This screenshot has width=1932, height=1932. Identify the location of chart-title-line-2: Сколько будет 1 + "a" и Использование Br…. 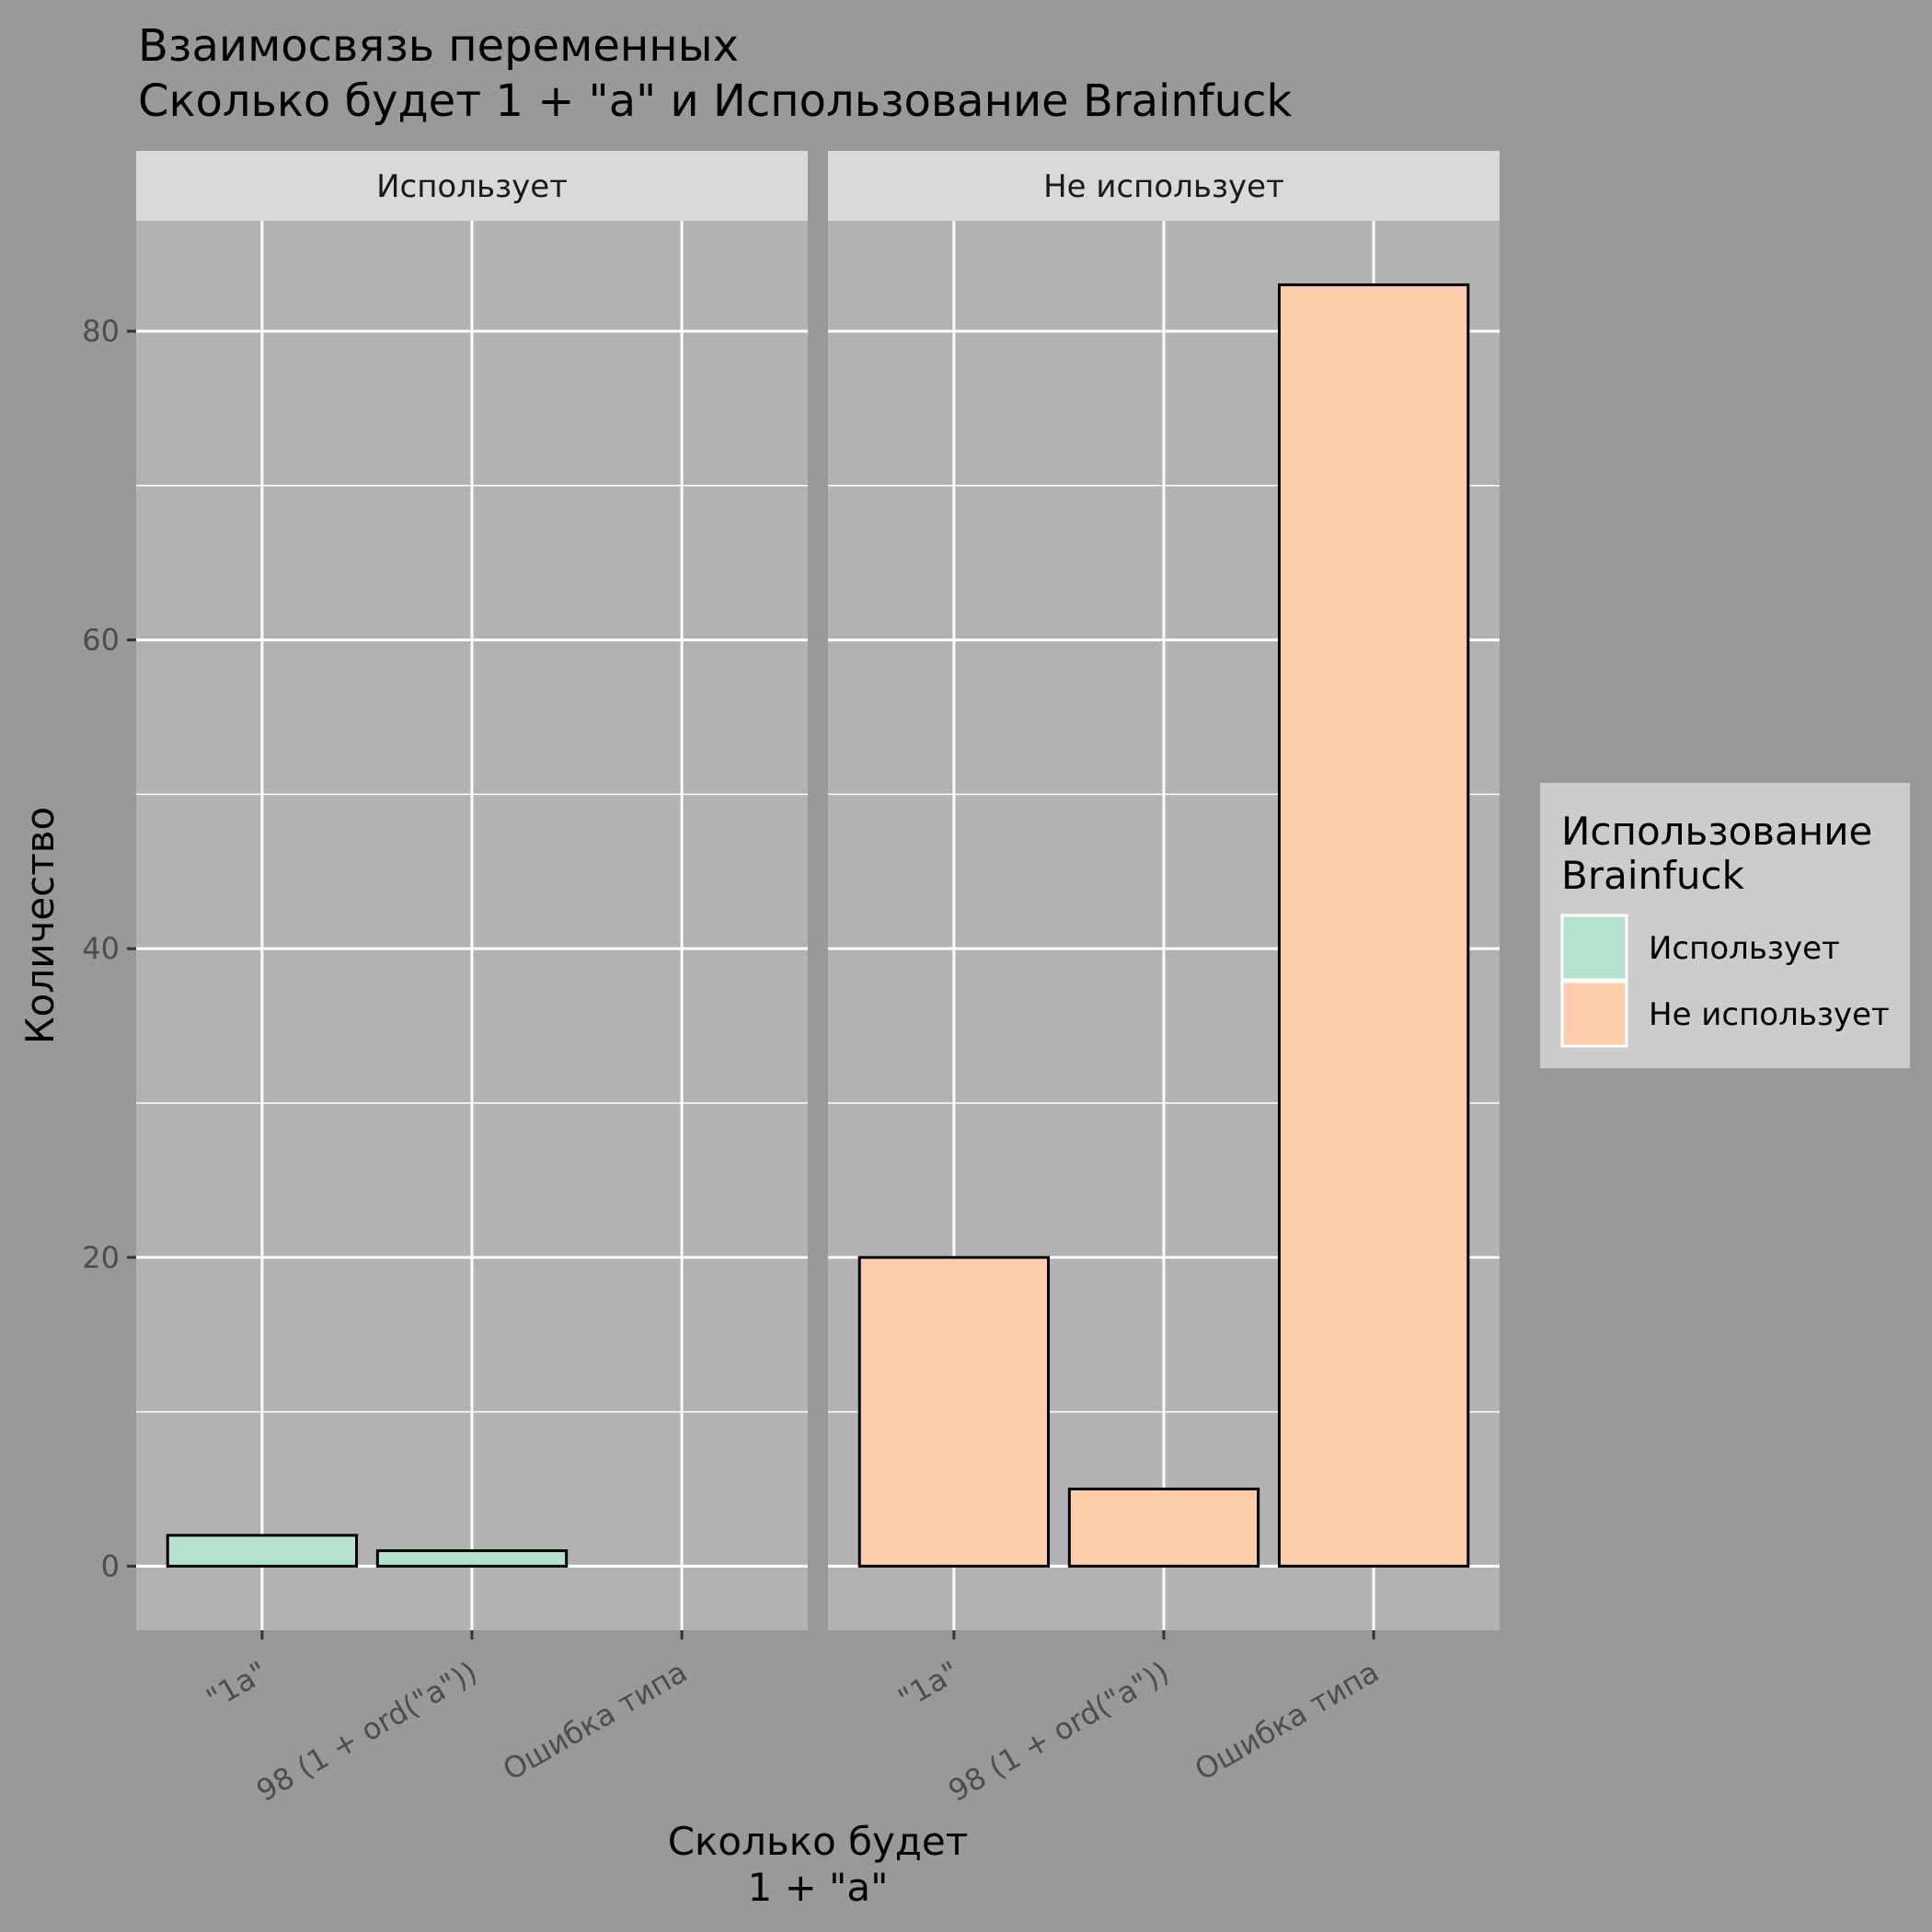
(715, 101).